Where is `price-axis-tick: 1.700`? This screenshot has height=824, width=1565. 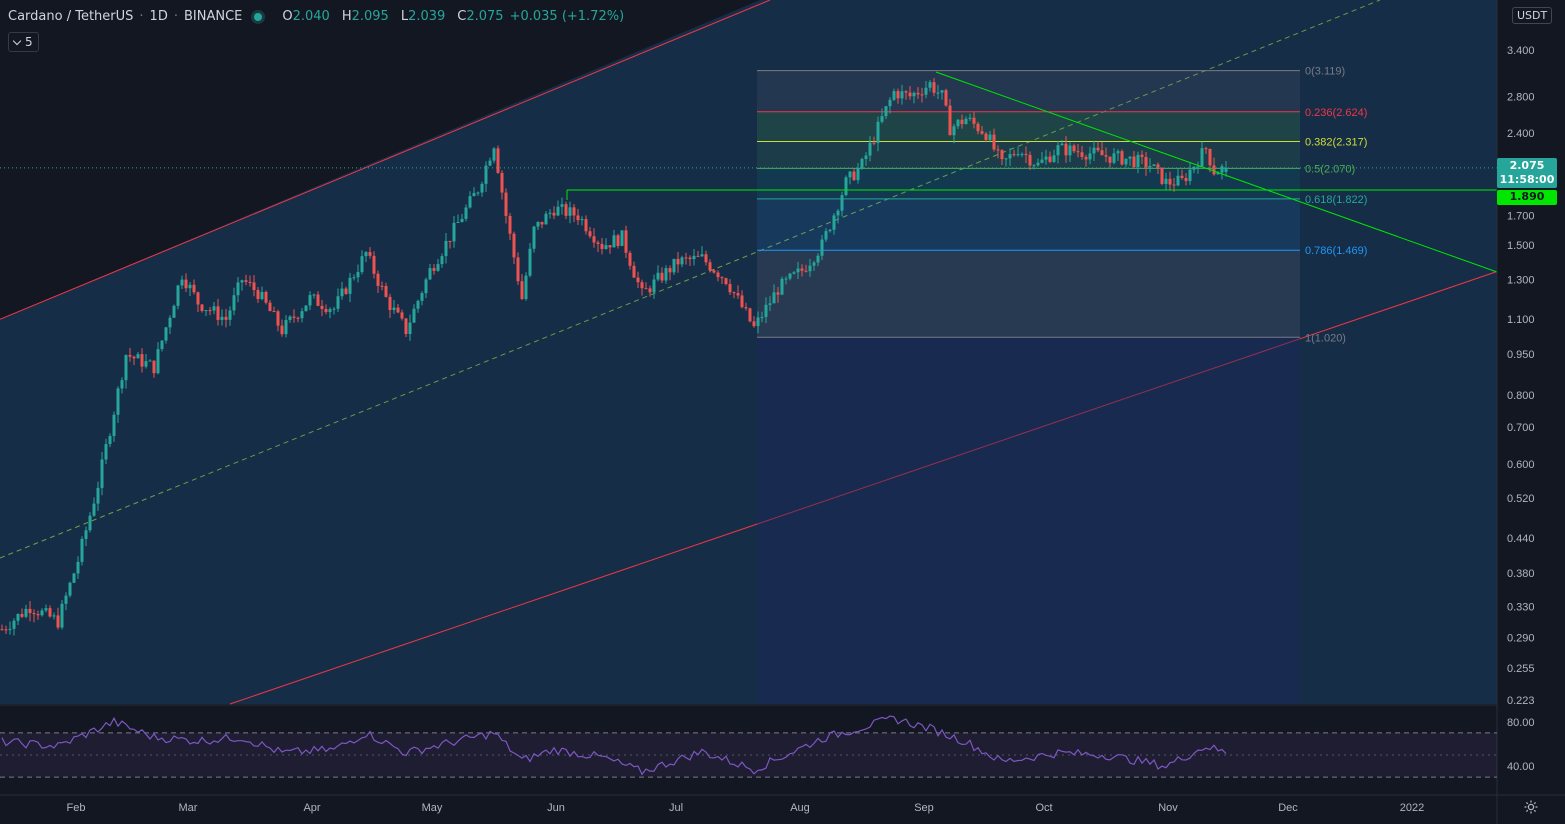
price-axis-tick: 1.700 is located at coordinates (1521, 216).